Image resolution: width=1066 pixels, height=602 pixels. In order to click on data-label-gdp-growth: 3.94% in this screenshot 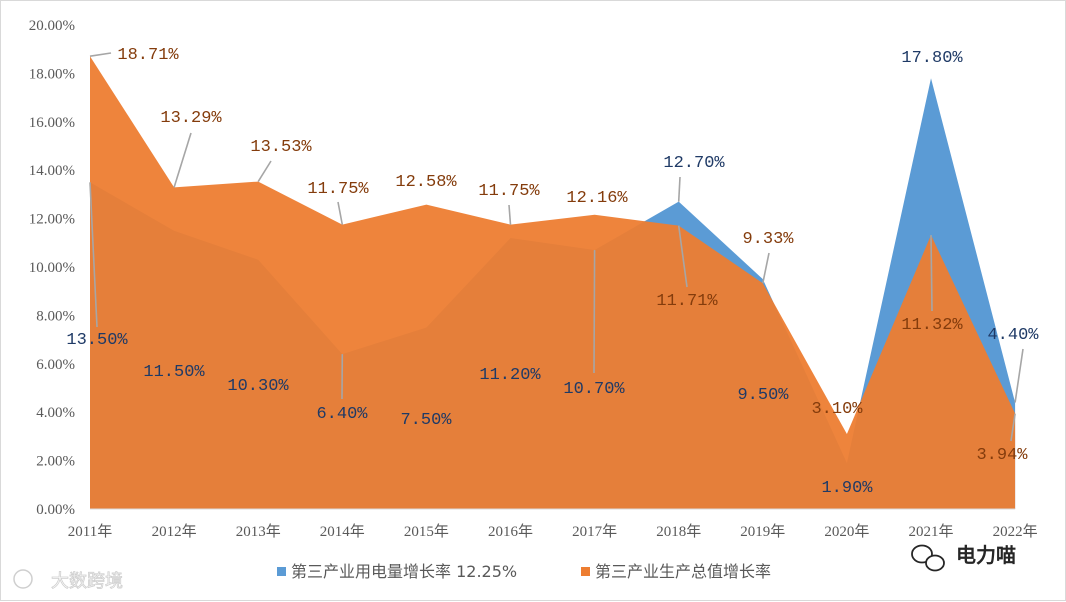, I will do `click(1002, 455)`.